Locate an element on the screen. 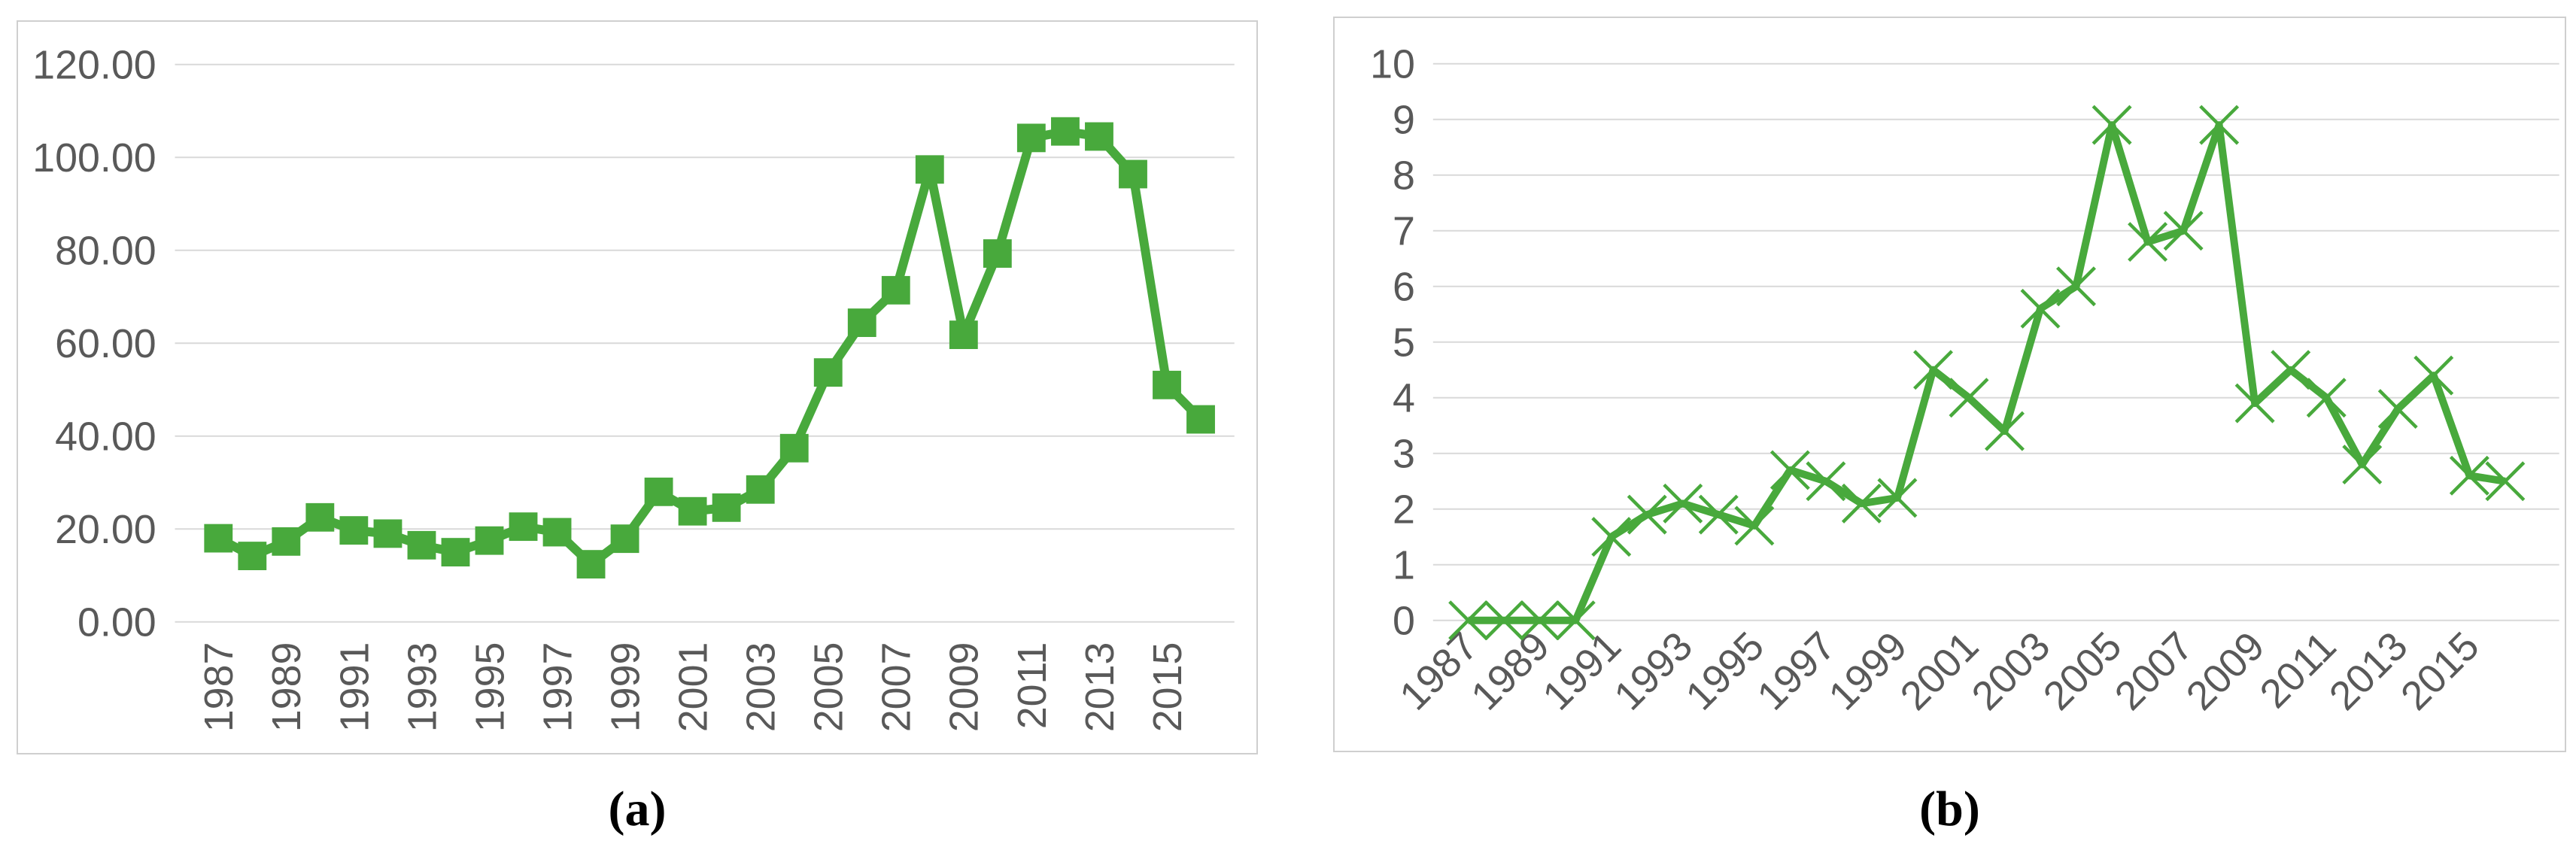 The width and height of the screenshot is (2576, 850). y-tick-label: 120.00 is located at coordinates (94, 65).